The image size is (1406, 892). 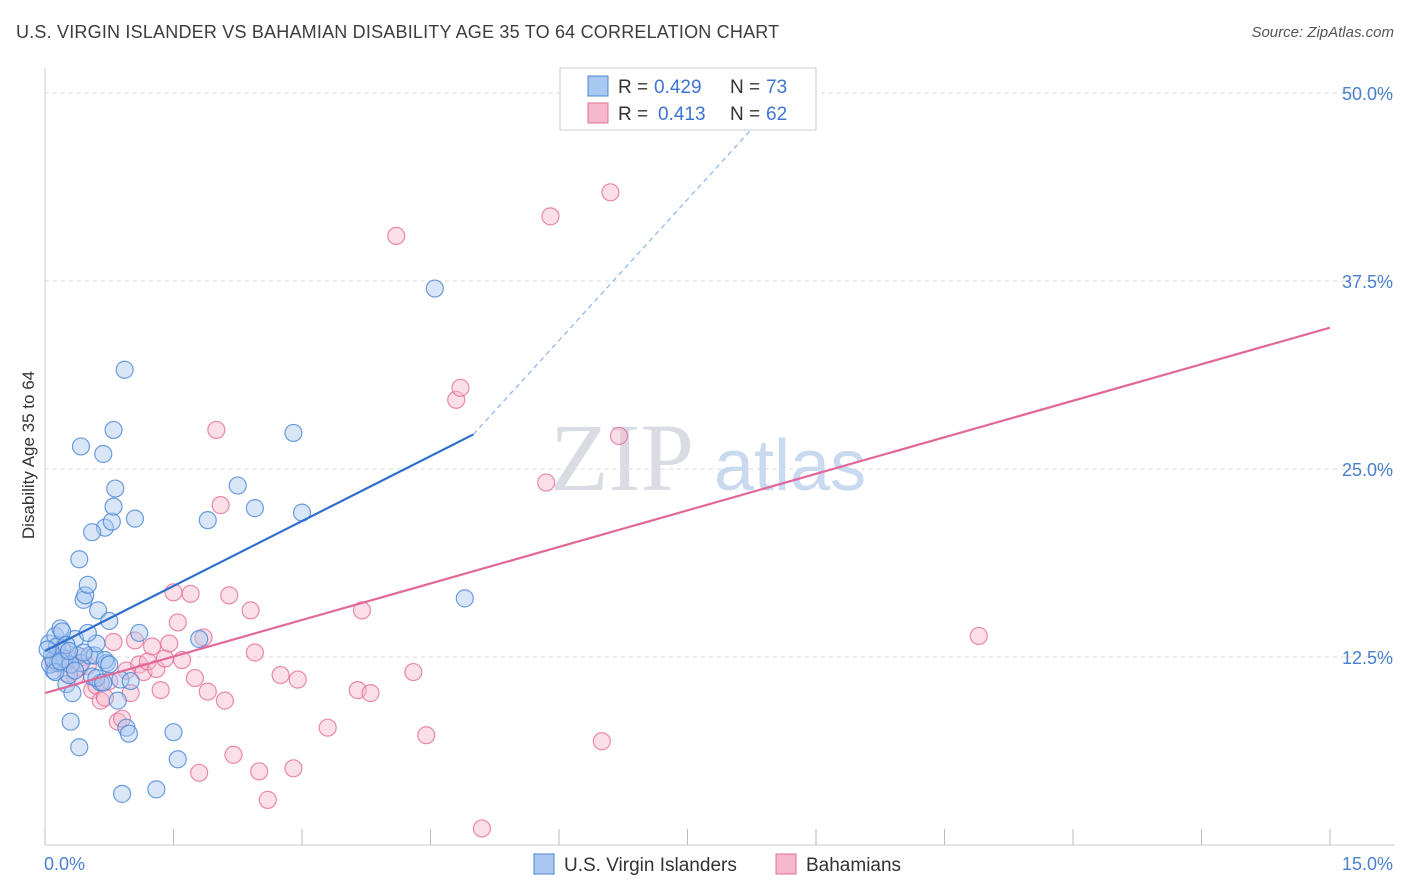 What do you see at coordinates (544, 864) in the screenshot?
I see `bottom-legend-swatch-blue` at bounding box center [544, 864].